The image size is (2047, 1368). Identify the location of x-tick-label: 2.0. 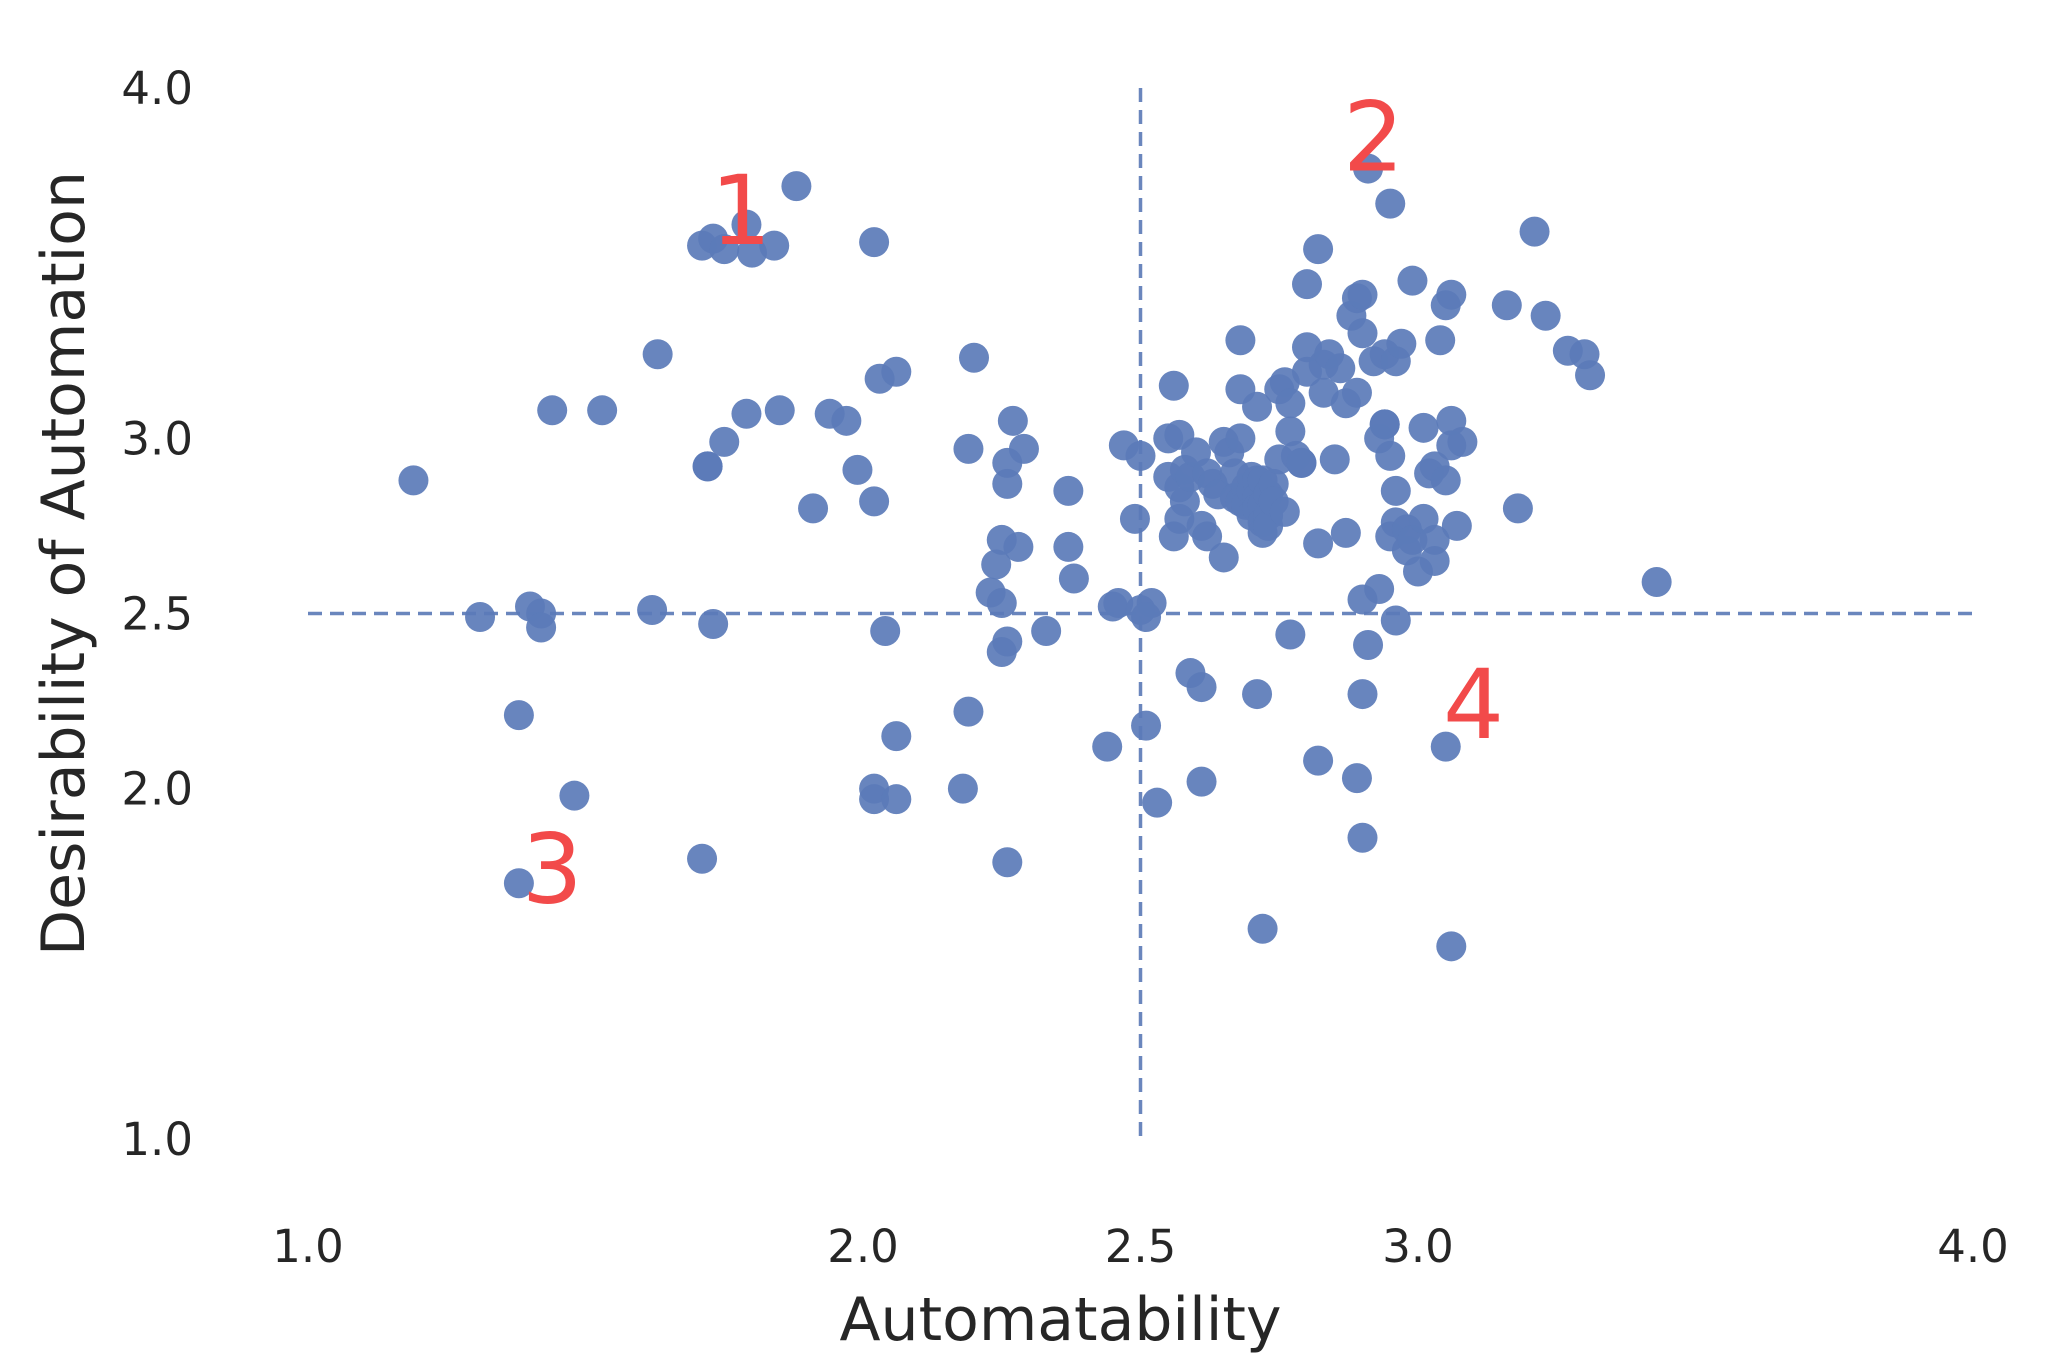
(863, 1246).